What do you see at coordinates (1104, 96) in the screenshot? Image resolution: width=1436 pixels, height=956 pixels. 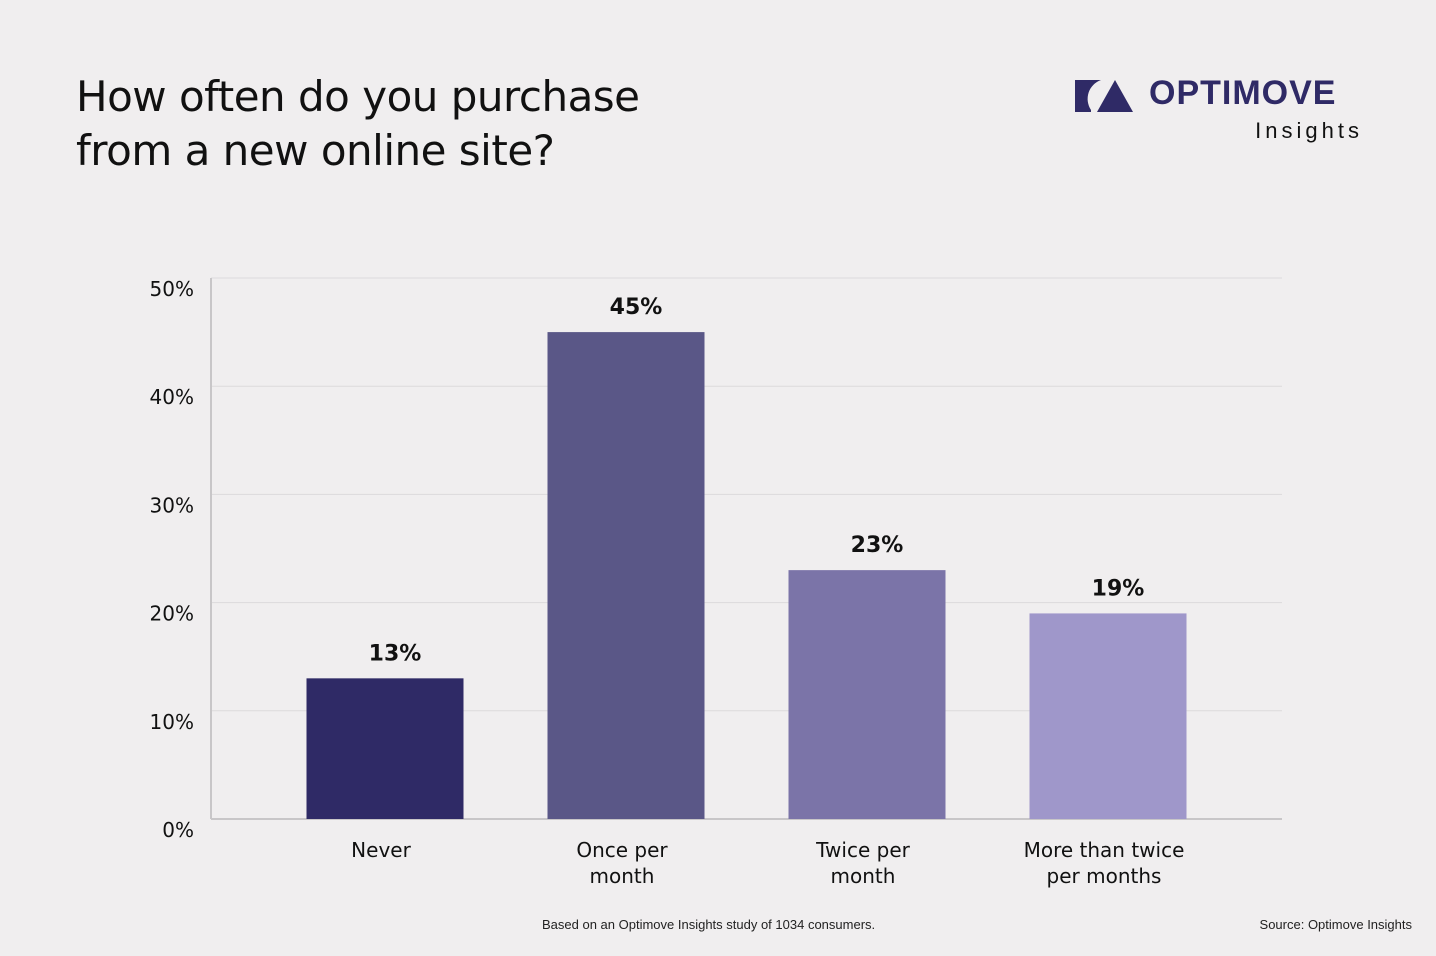 I see `logo-mark-icon` at bounding box center [1104, 96].